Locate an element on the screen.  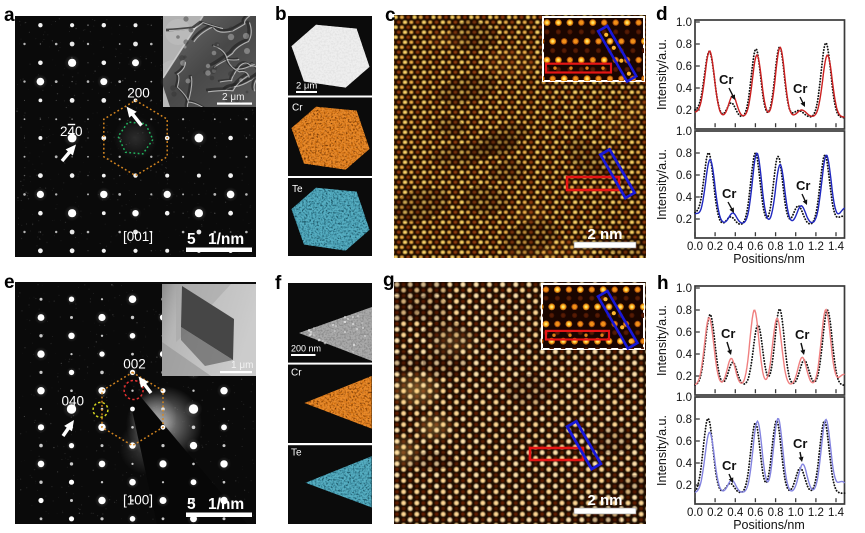
svg-text: 200 is located at coordinates (138, 93).